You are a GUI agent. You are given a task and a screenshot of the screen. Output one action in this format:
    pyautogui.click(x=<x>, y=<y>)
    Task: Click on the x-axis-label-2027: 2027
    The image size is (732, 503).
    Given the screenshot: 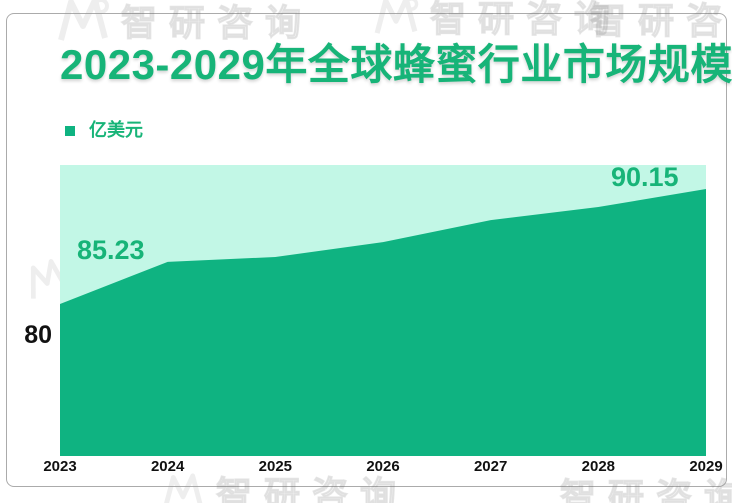 What is the action you would take?
    pyautogui.click(x=490, y=466)
    